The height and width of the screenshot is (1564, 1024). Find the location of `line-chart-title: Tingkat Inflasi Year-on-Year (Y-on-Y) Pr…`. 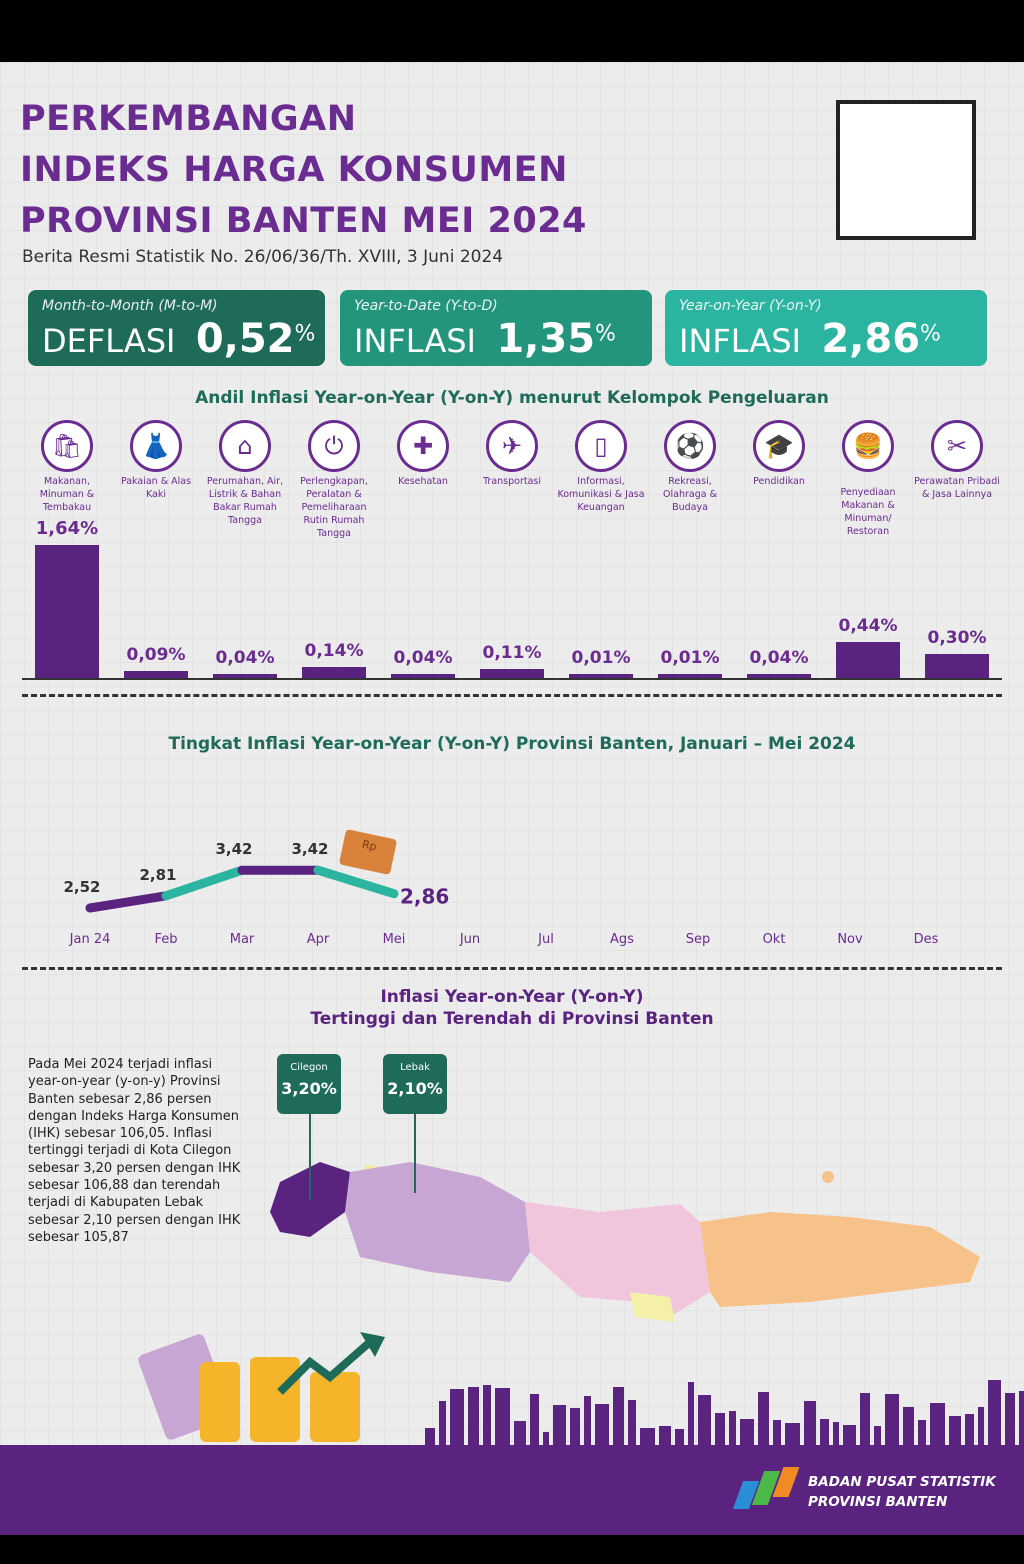

line-chart-title: Tingkat Inflasi Year-on-Year (Y-on-Y) Pr… is located at coordinates (512, 744).